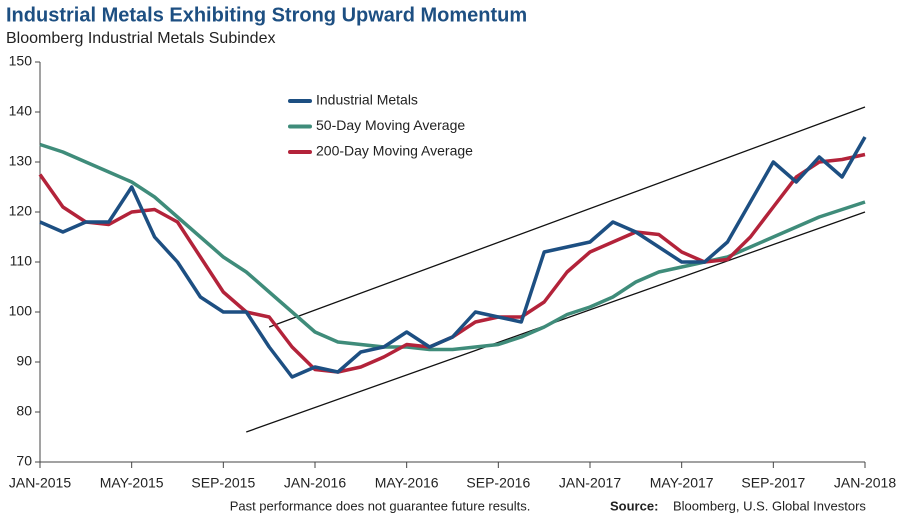 This screenshot has width=897, height=518. I want to click on x-tick-label: MAY-2015, so click(132, 483).